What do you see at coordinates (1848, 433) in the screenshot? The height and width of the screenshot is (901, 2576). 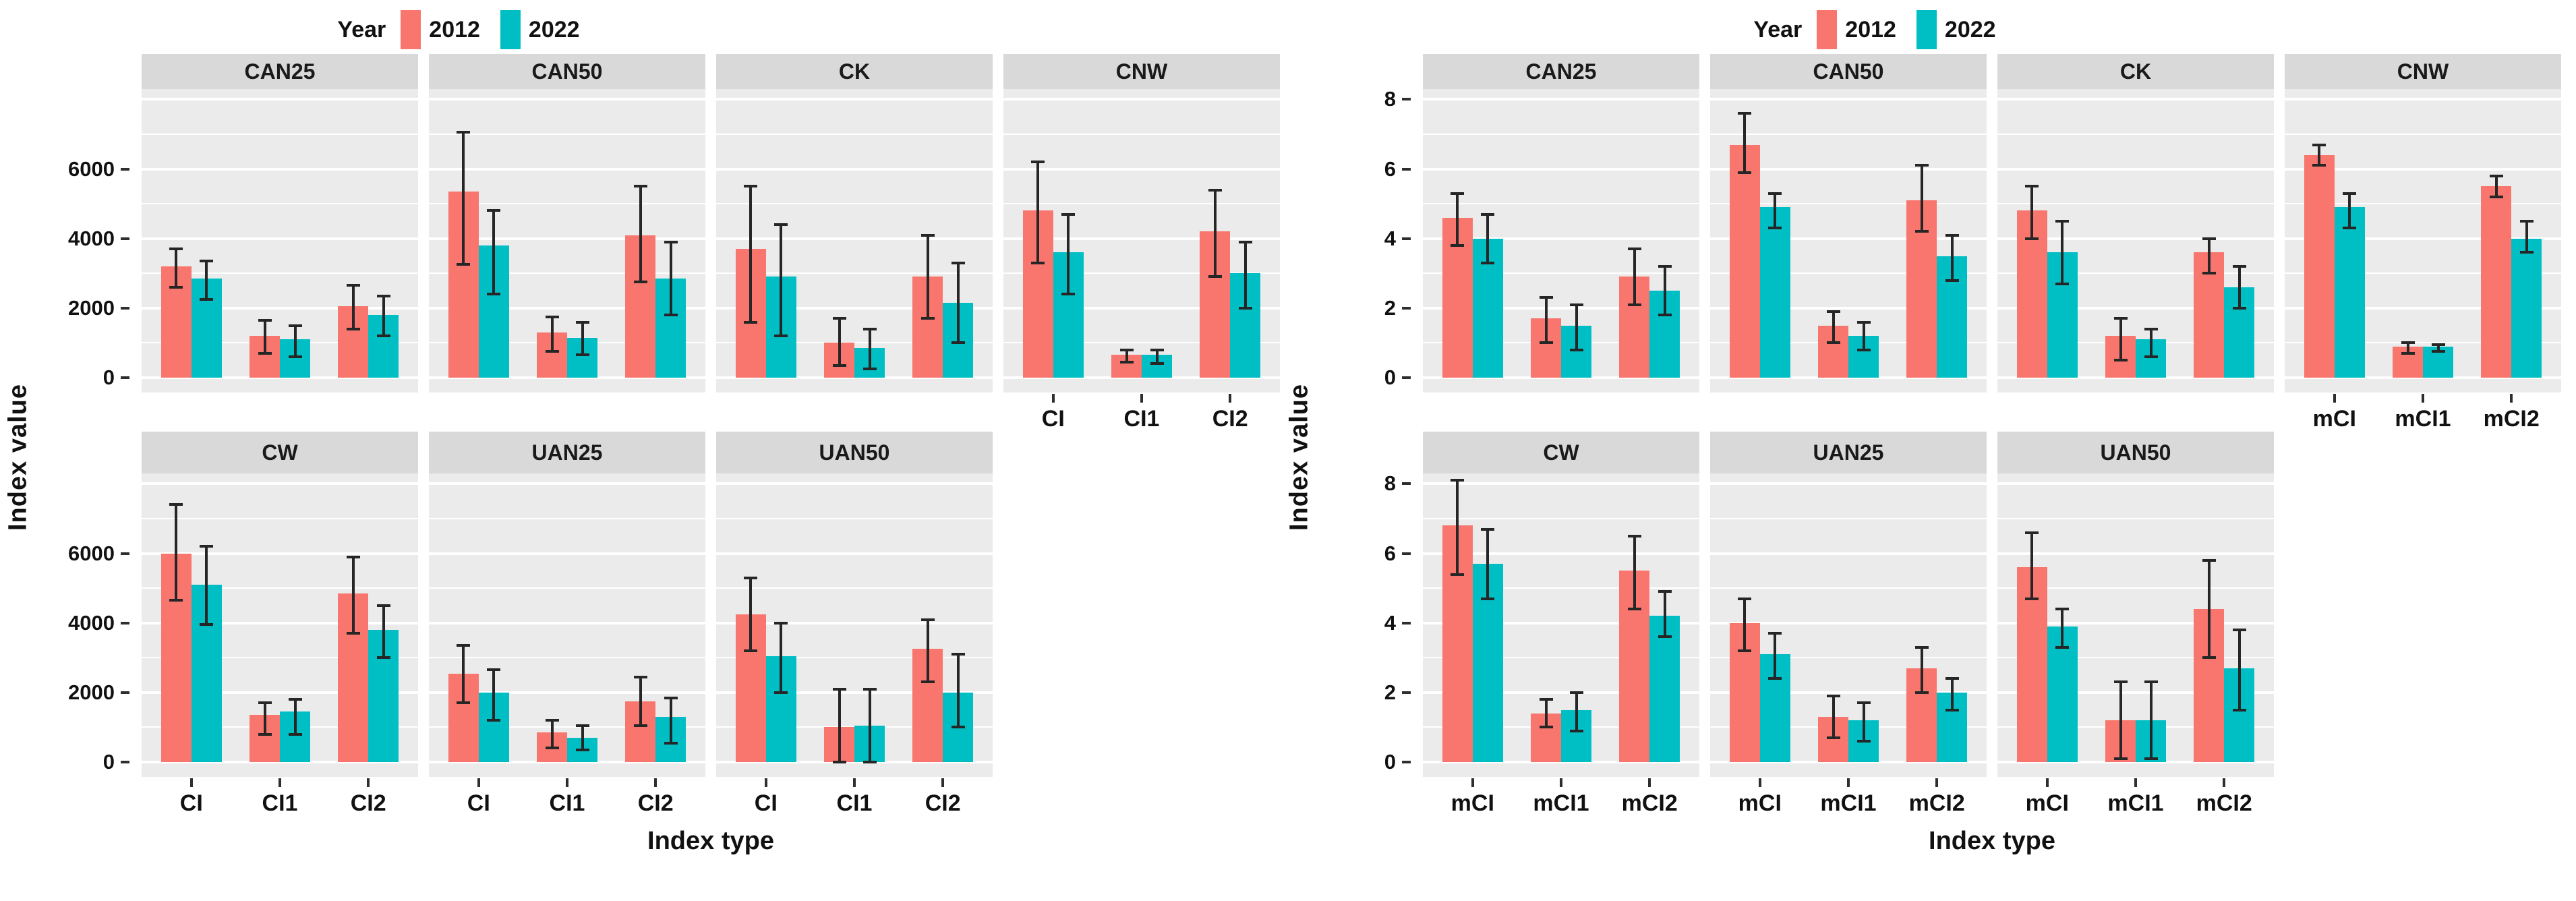 I see `facet-mid-cell: UAN25` at bounding box center [1848, 433].